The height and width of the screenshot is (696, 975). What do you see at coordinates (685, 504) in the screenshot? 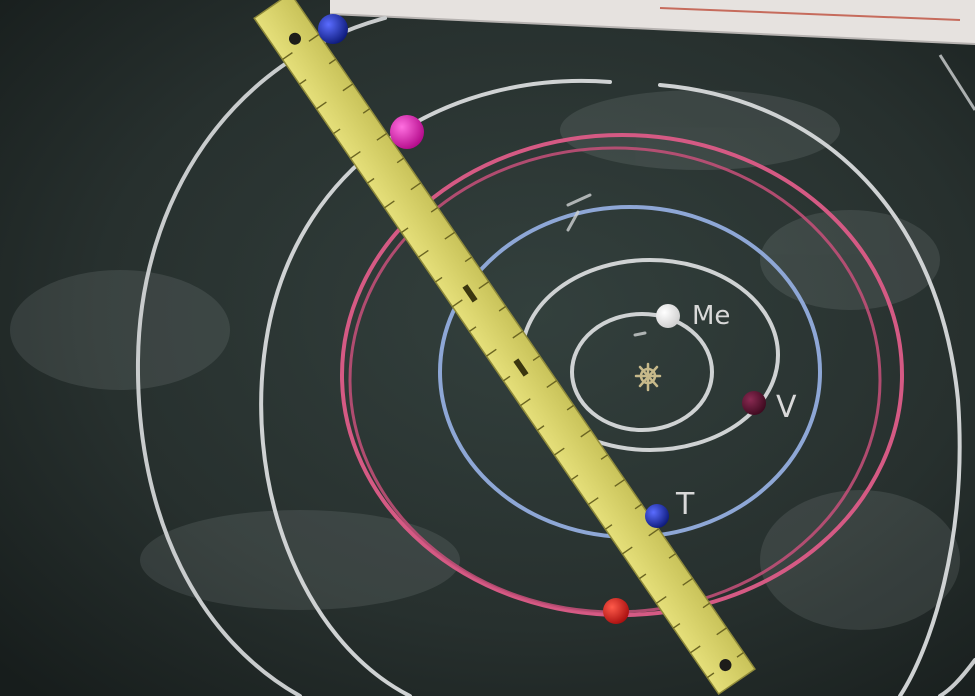
I see `label-earth: T` at bounding box center [685, 504].